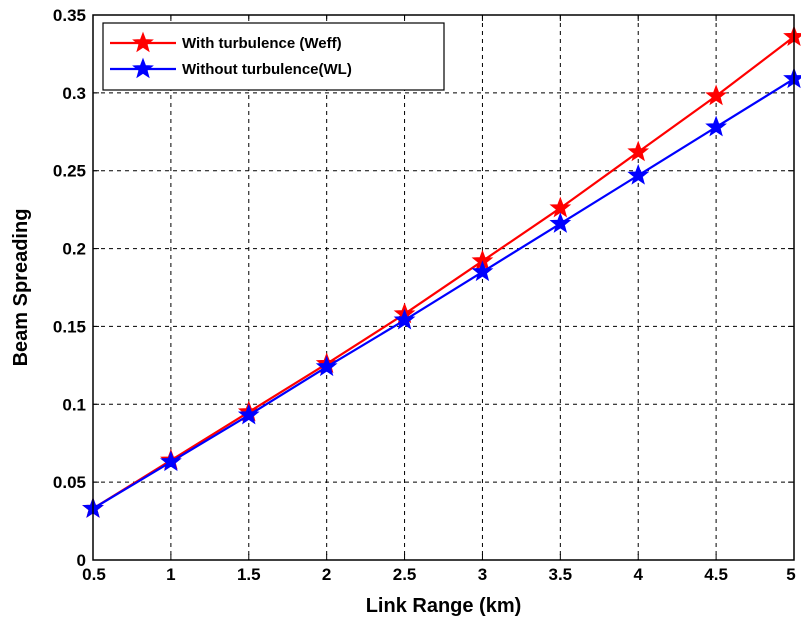  What do you see at coordinates (482, 574) in the screenshot?
I see `x-tick-label: 3` at bounding box center [482, 574].